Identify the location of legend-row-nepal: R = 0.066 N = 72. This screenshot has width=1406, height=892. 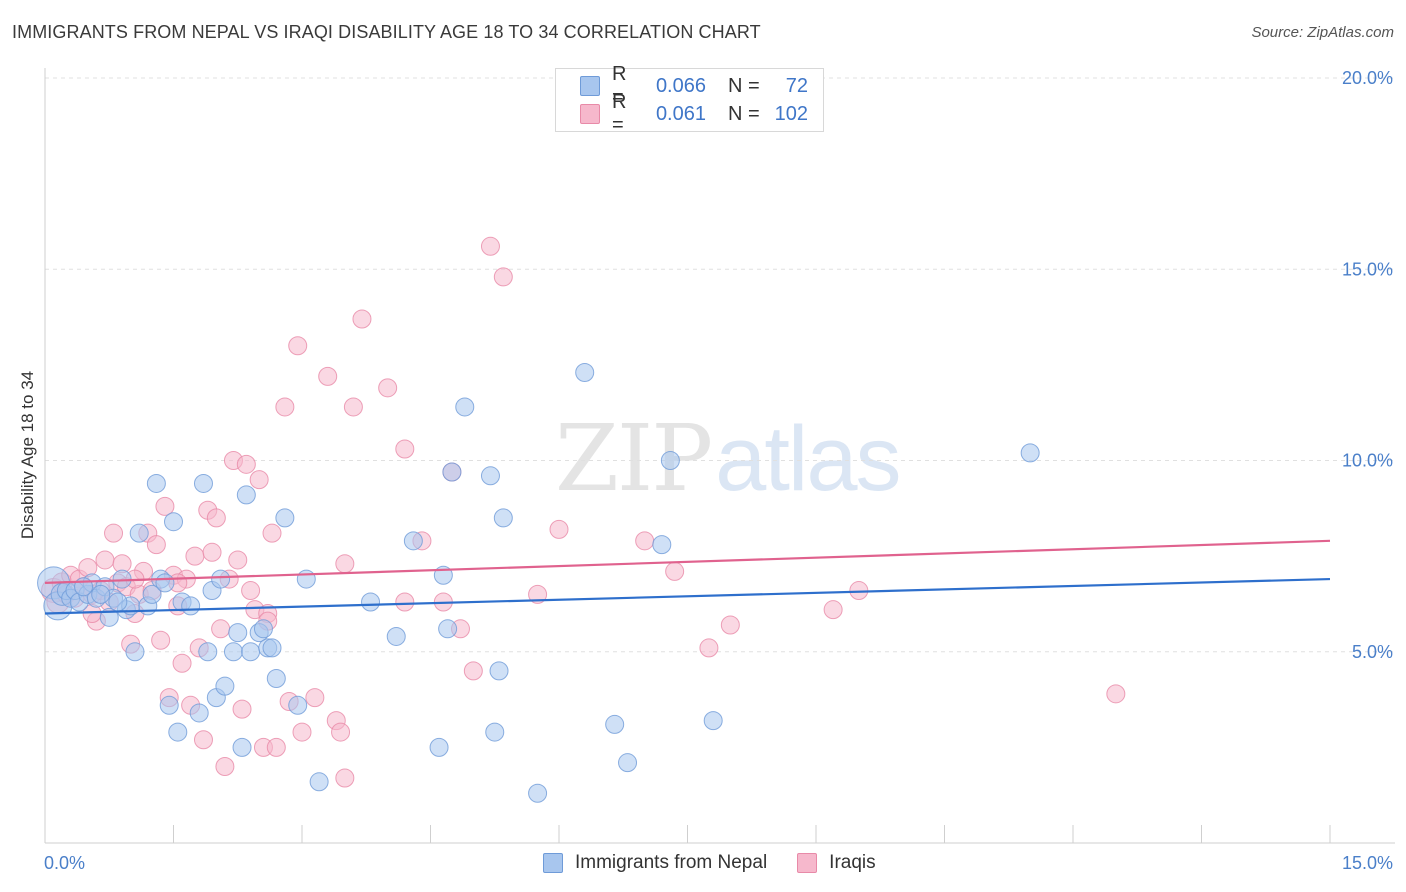
(694, 85).